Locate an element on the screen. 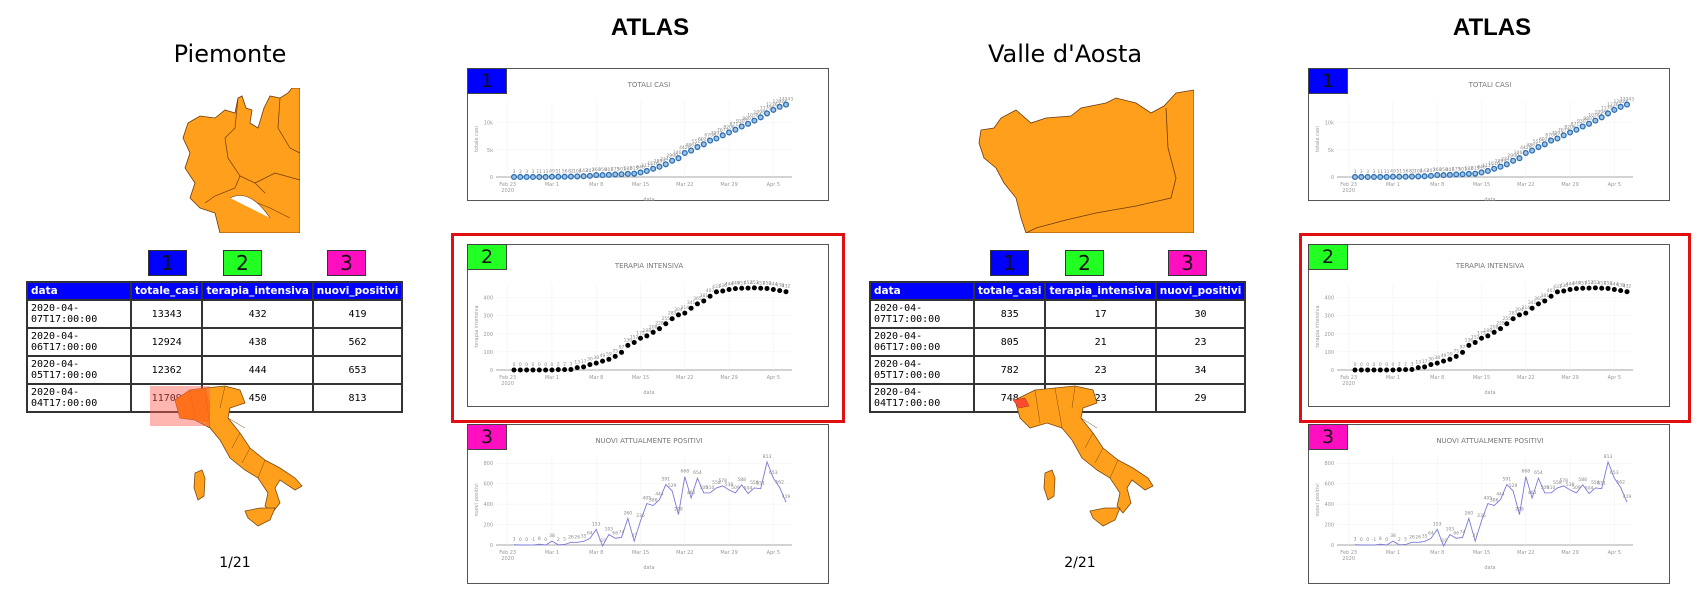 The height and width of the screenshot is (595, 1699). svg-text: 26 is located at coordinates (577, 537).